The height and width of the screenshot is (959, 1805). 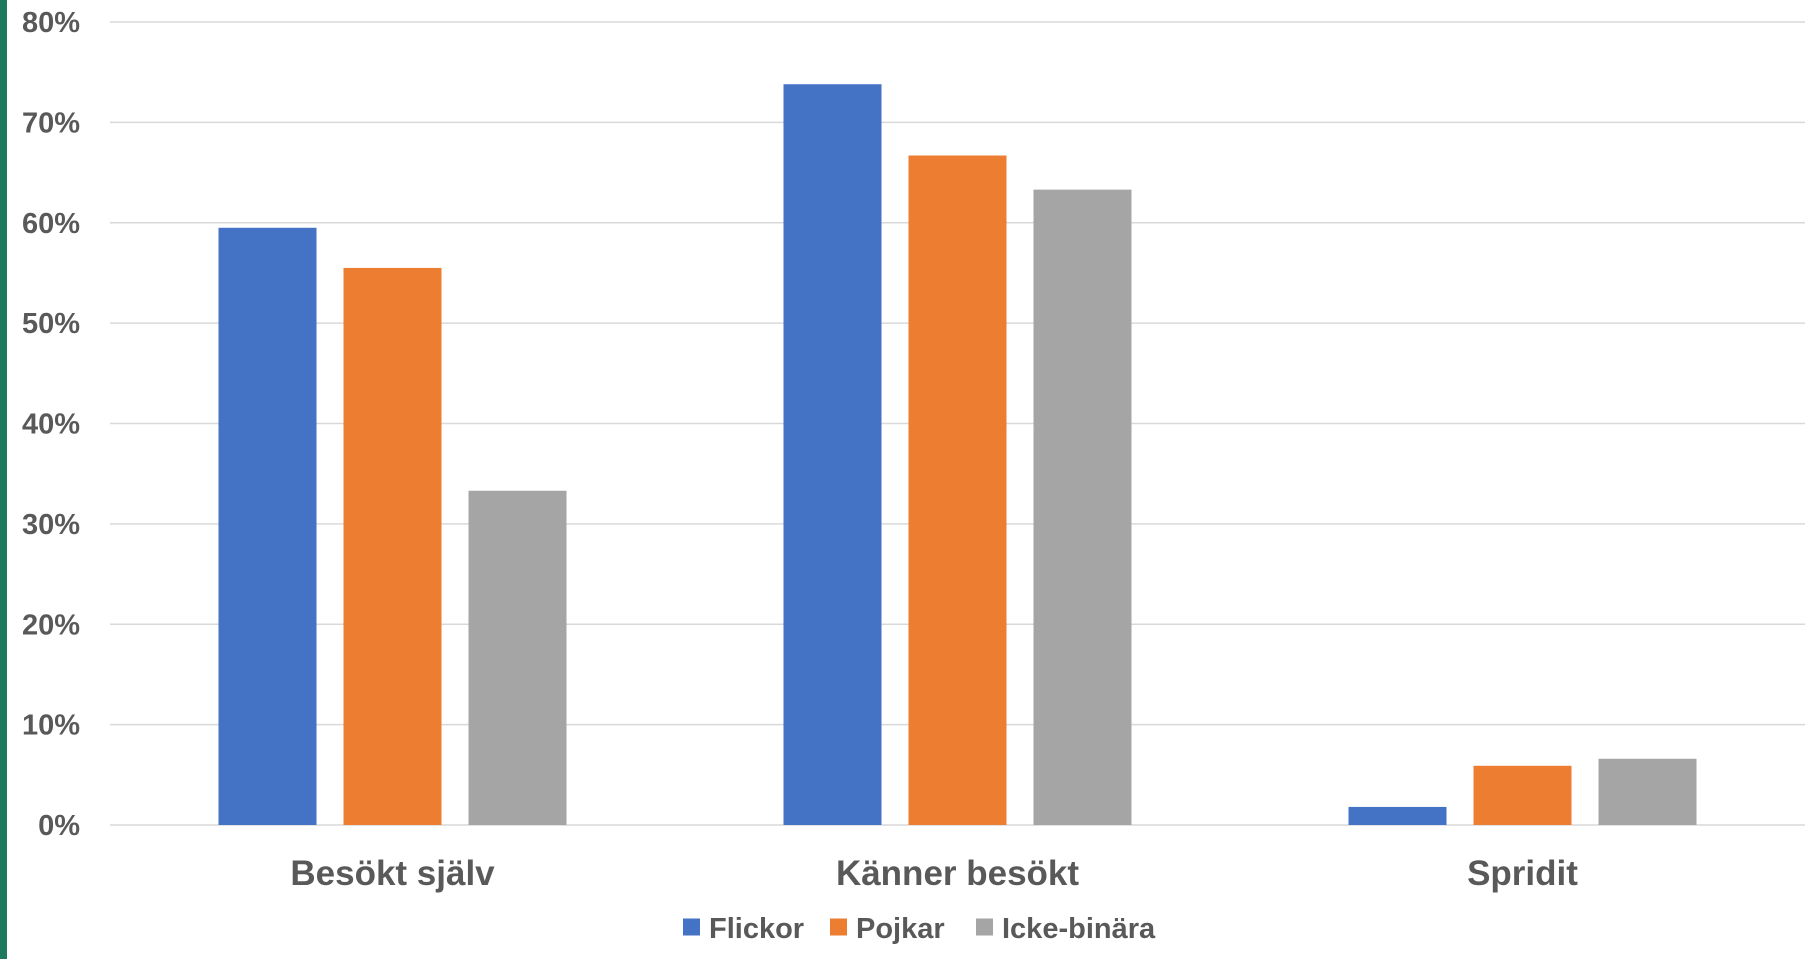 I want to click on bar-icke-binära-3, so click(x=1647, y=791).